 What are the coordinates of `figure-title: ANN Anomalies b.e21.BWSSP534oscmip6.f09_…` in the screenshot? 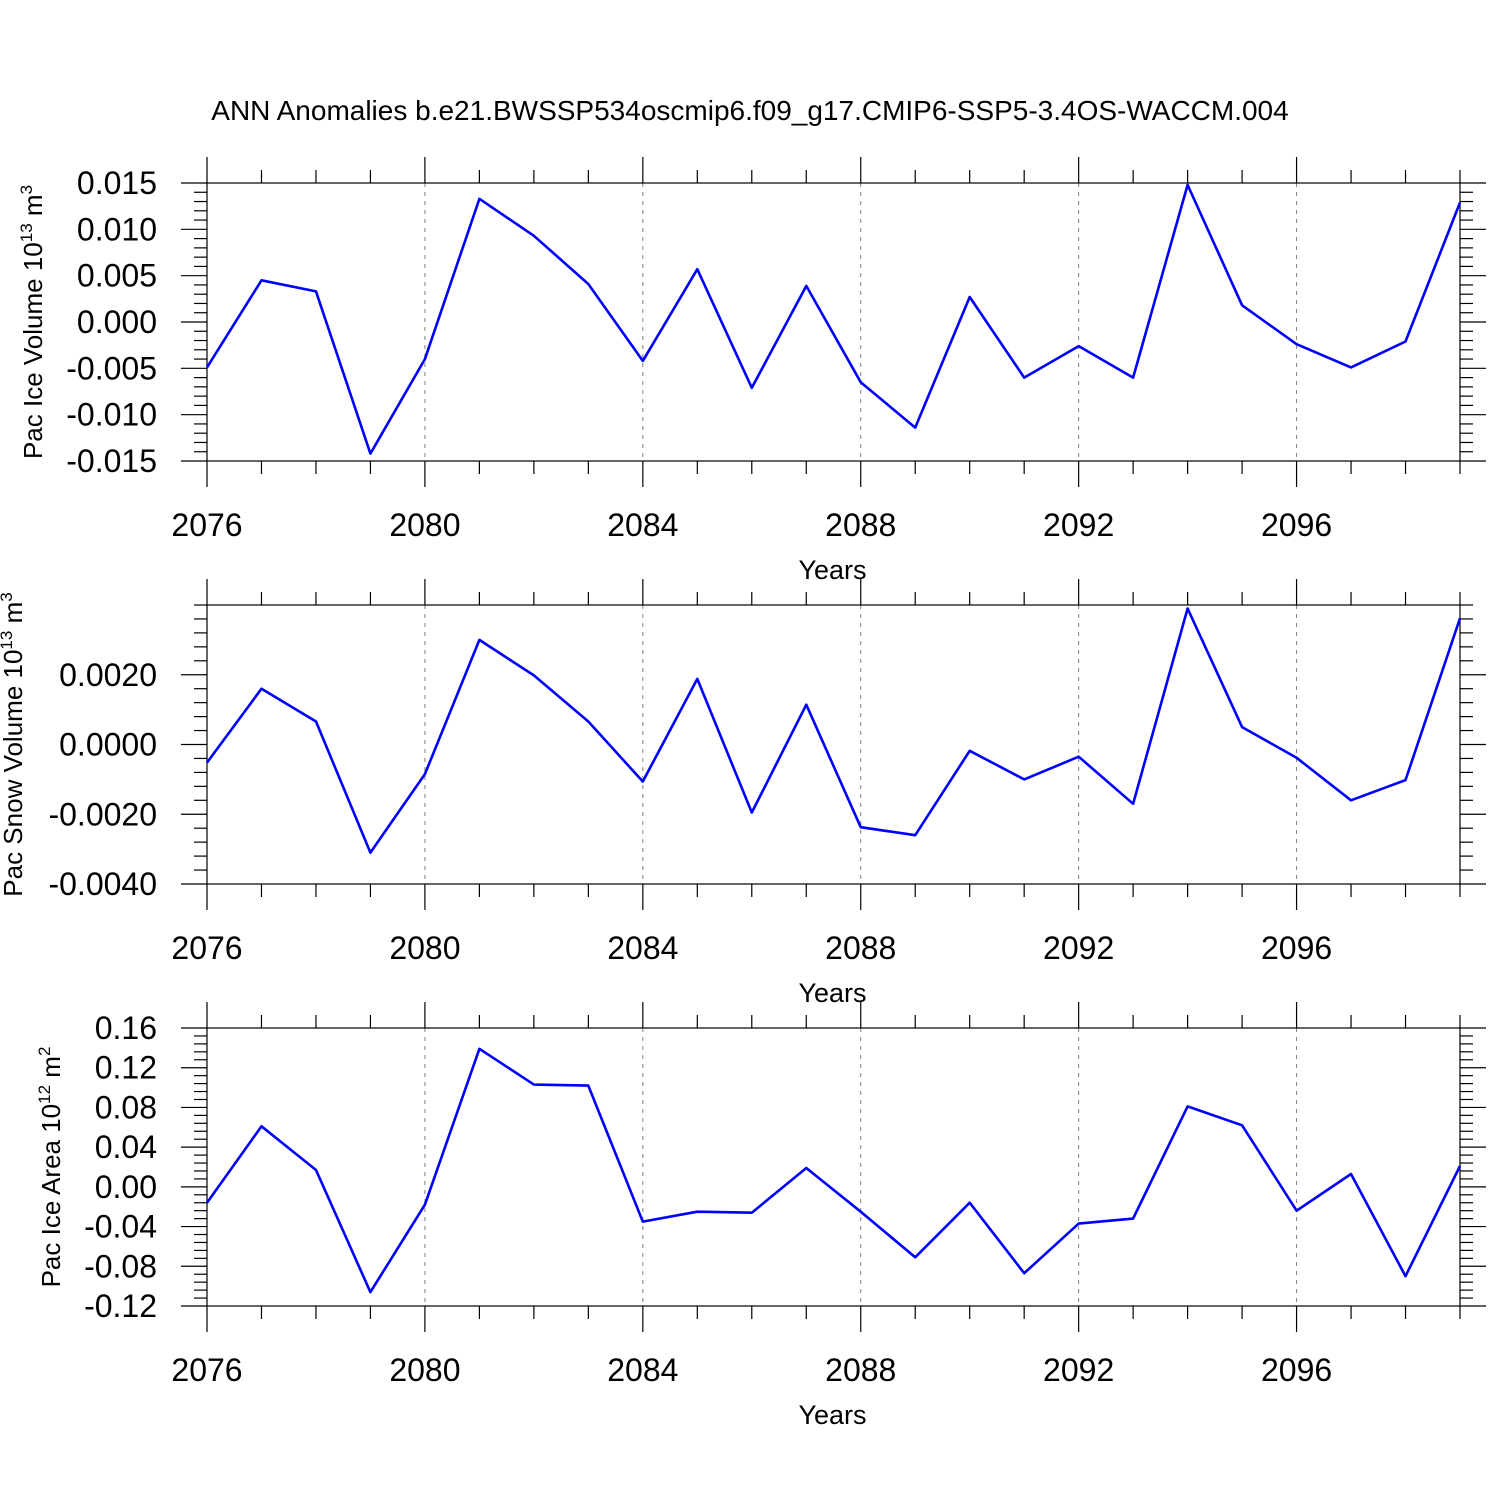 It's located at (749, 110).